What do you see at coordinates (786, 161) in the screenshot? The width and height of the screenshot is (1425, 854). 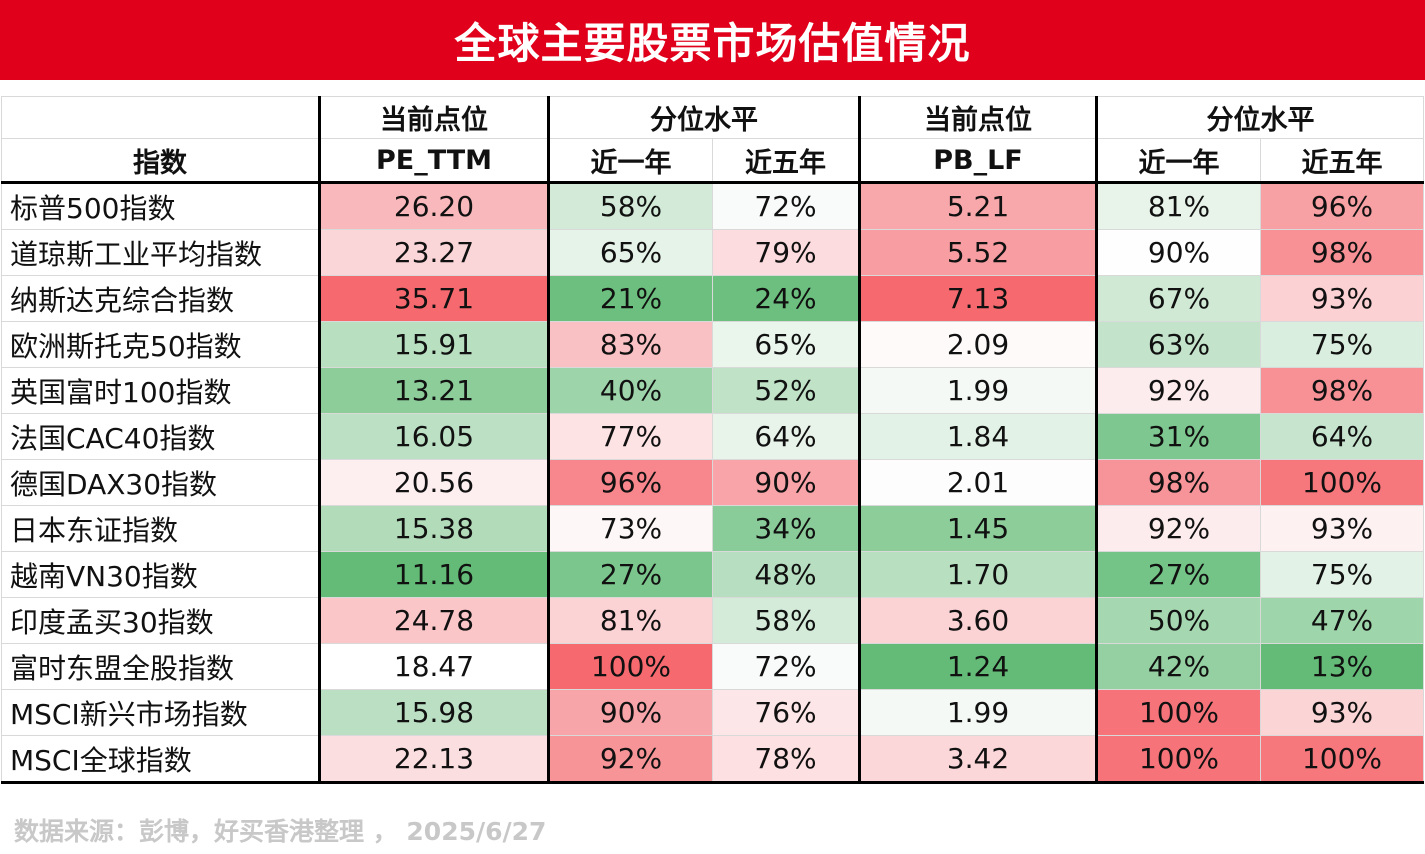 I see `header-pe-5y: 近五年` at bounding box center [786, 161].